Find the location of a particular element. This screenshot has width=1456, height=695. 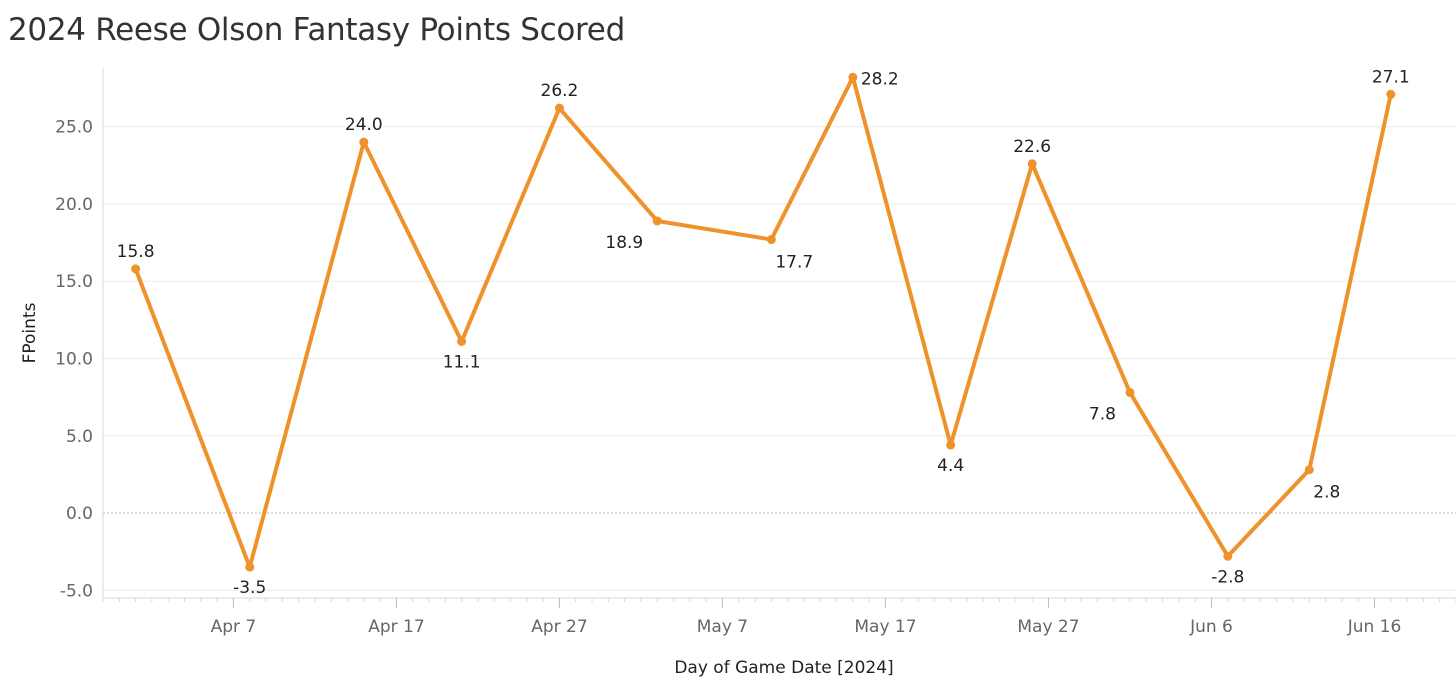

x-tick-label: Apr 17 is located at coordinates (396, 627).